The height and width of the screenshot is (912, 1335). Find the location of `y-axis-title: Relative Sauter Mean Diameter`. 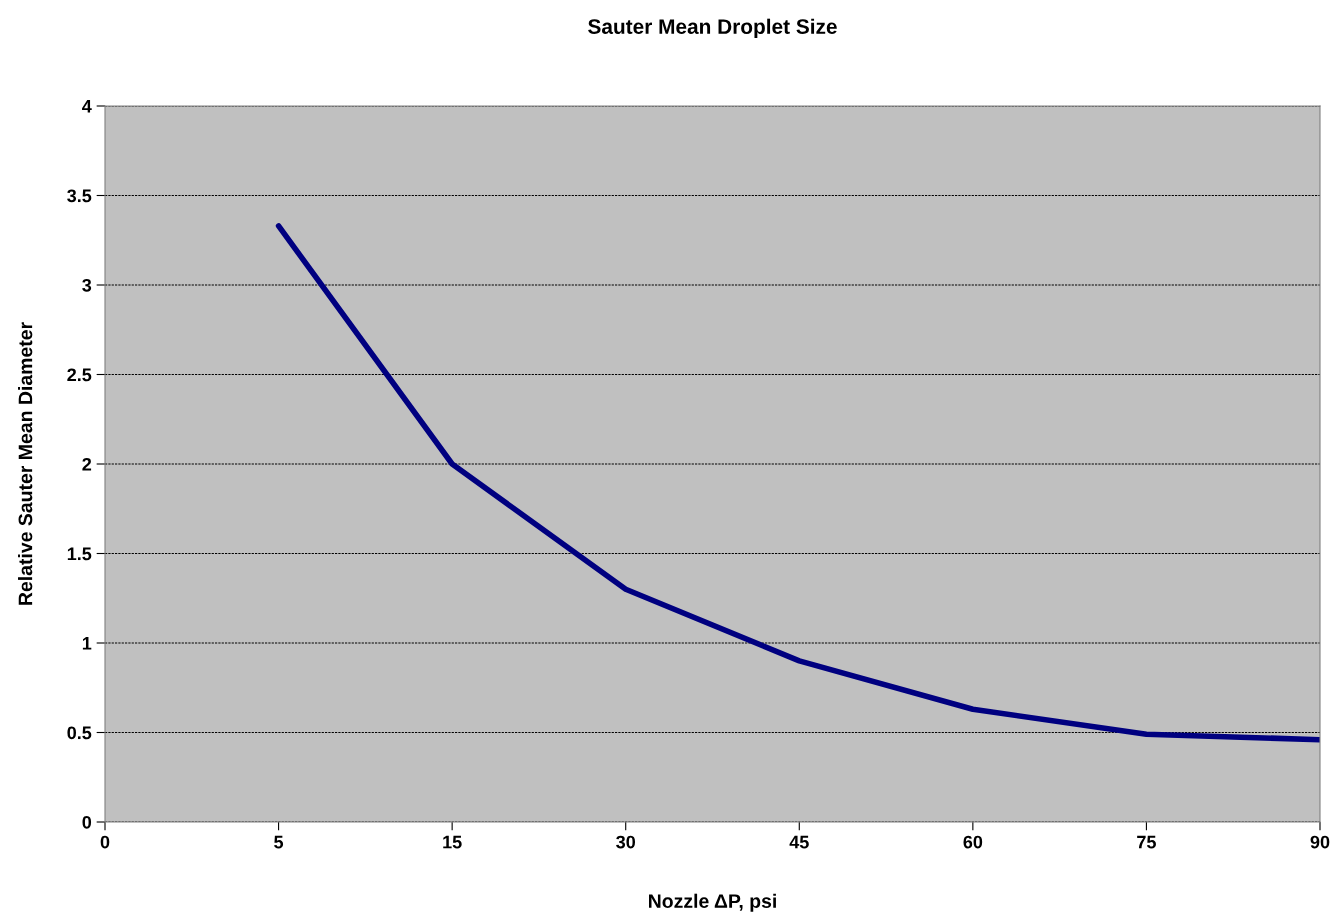

y-axis-title: Relative Sauter Mean Diameter is located at coordinates (25, 463).